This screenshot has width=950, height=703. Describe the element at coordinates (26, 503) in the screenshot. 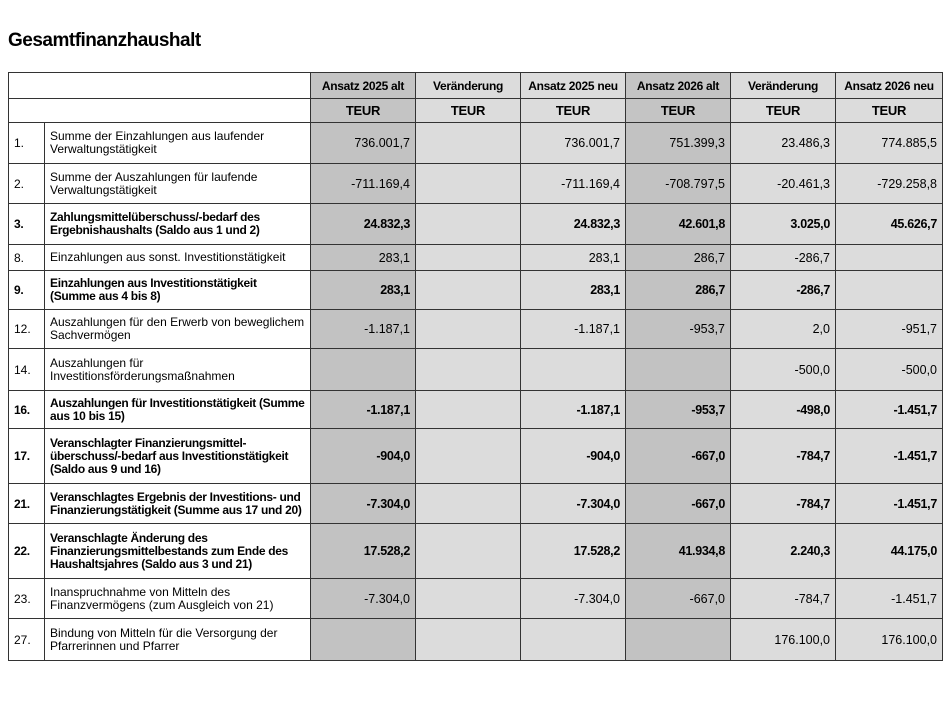

I see `row-number: 21.` at that location.